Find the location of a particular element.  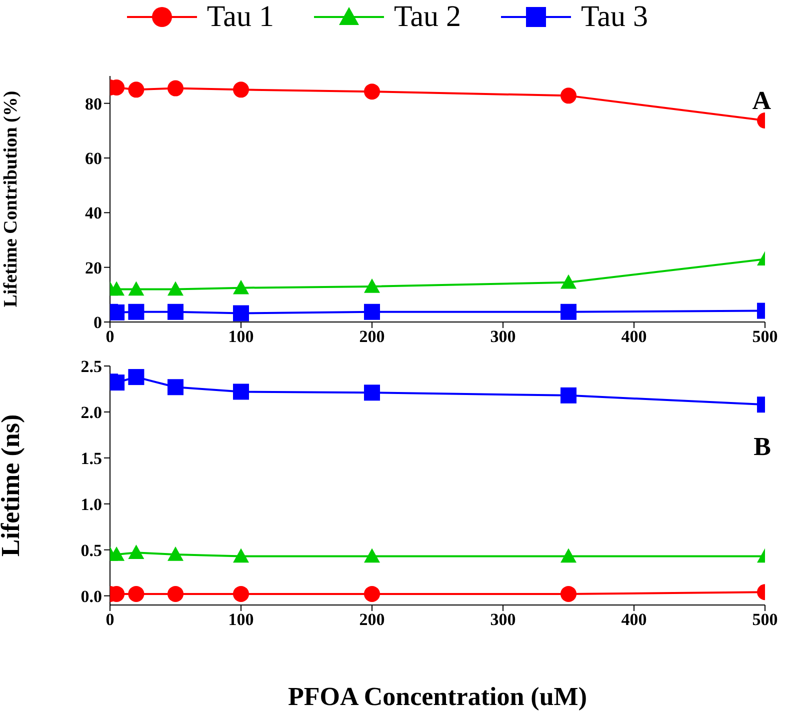

y-tick-label: 0.5 is located at coordinates (91, 550).